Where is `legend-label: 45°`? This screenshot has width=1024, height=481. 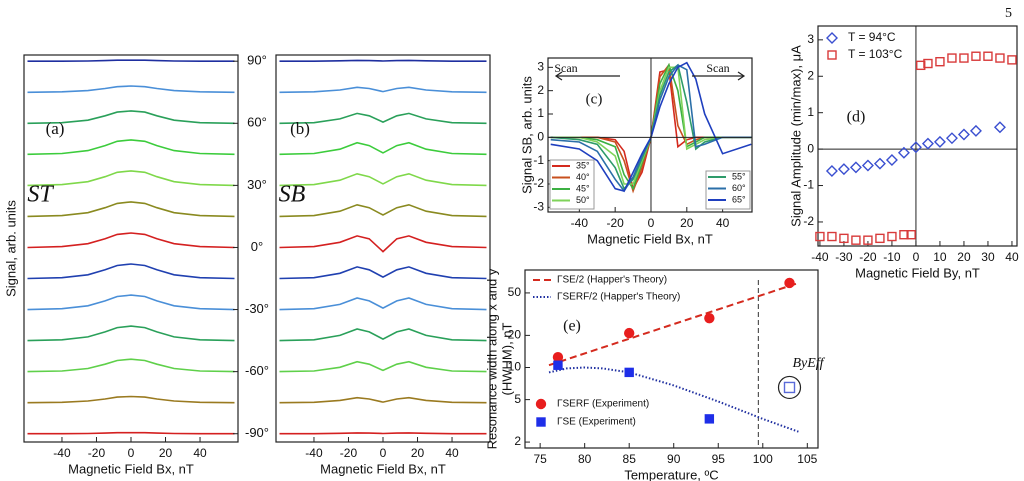 legend-label: 45° is located at coordinates (583, 188).